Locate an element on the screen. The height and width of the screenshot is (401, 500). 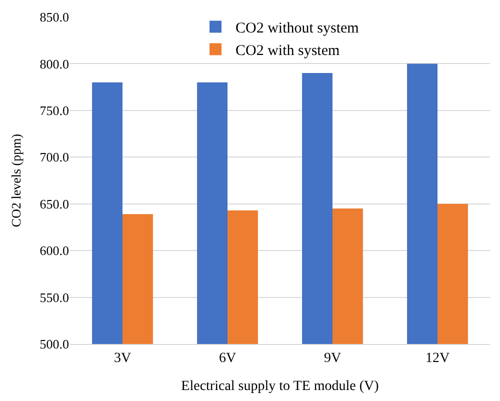
y-tick-label: 850.0 is located at coordinates (54, 17).